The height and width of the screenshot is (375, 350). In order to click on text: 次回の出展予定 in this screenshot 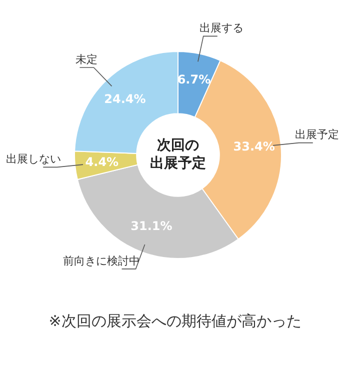, I will do `click(178, 155)`.